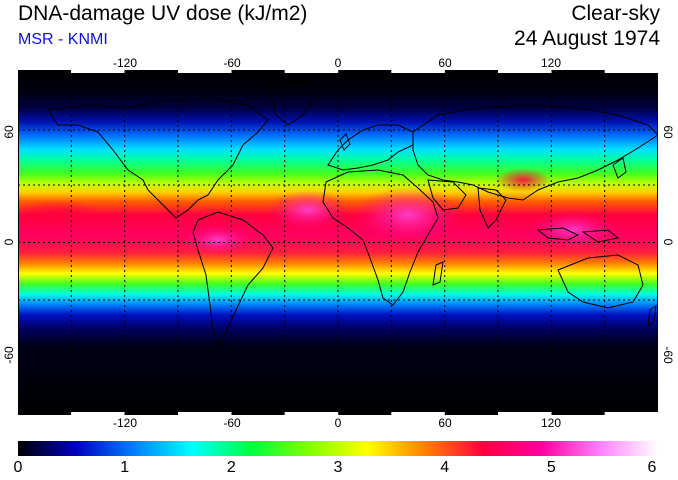 The image size is (678, 480). What do you see at coordinates (587, 38) in the screenshot?
I see `map-date: 24 August 1974` at bounding box center [587, 38].